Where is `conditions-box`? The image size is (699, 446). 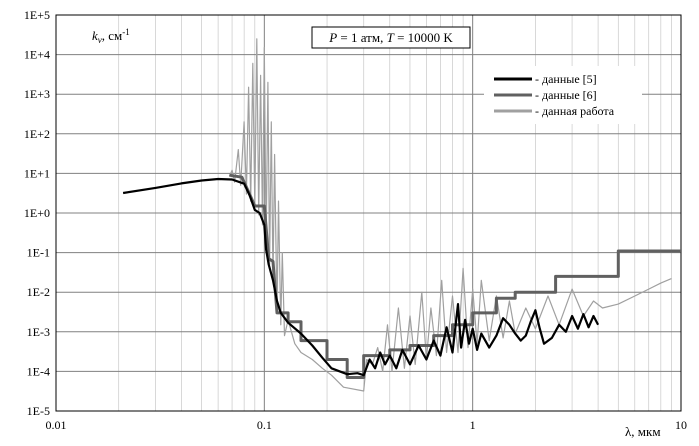
conditions-box is located at coordinates (391, 37).